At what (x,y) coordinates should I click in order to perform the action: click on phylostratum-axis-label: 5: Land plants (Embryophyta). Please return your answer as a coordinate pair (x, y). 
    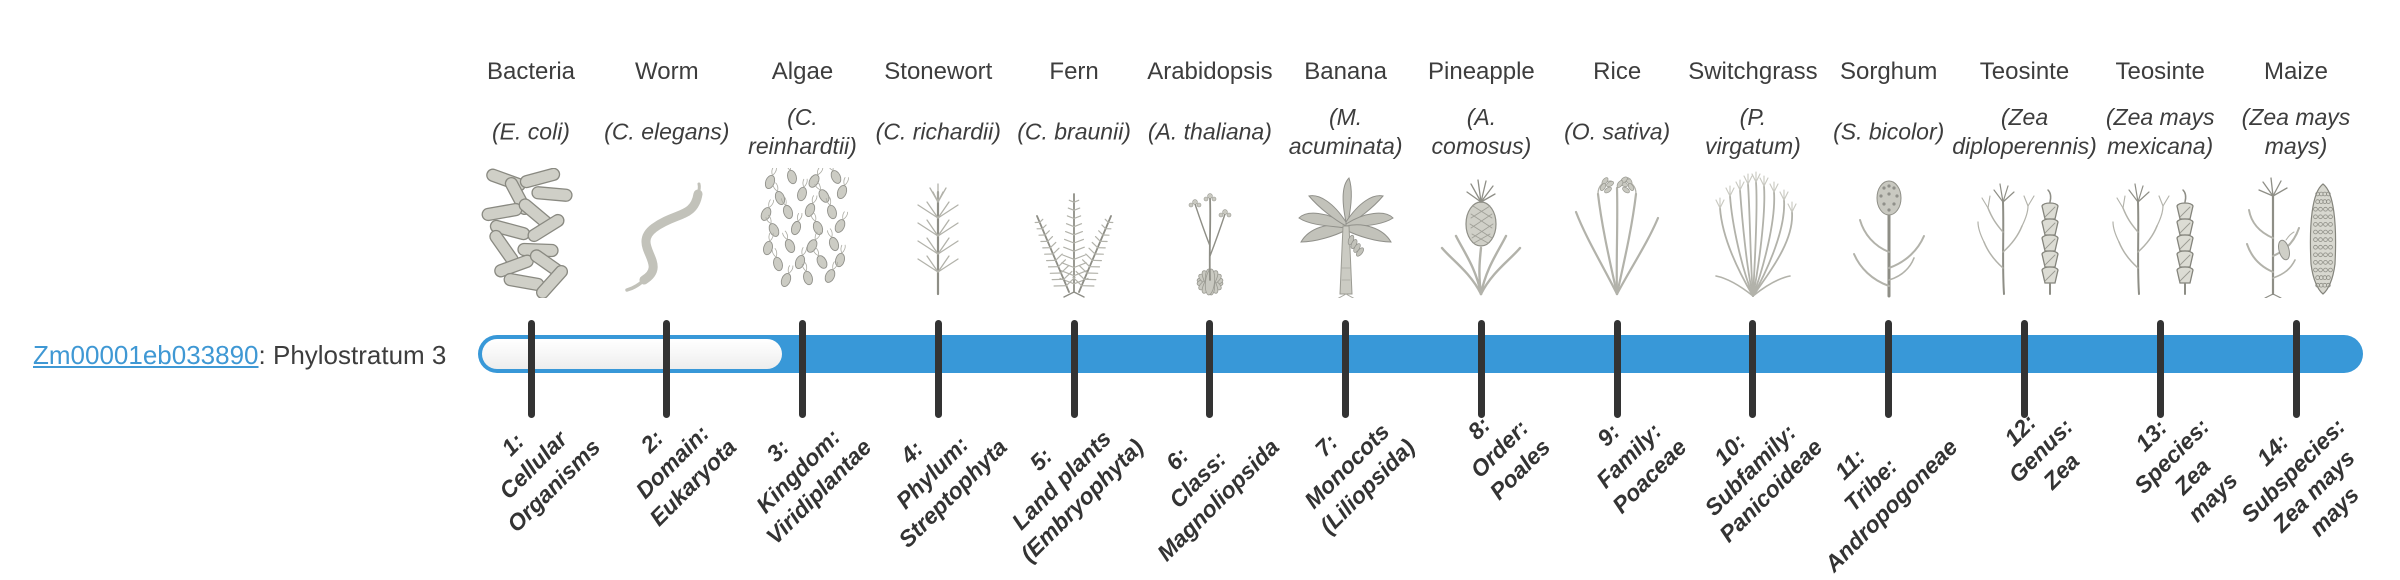
    Looking at the image, I should click on (1077, 495).